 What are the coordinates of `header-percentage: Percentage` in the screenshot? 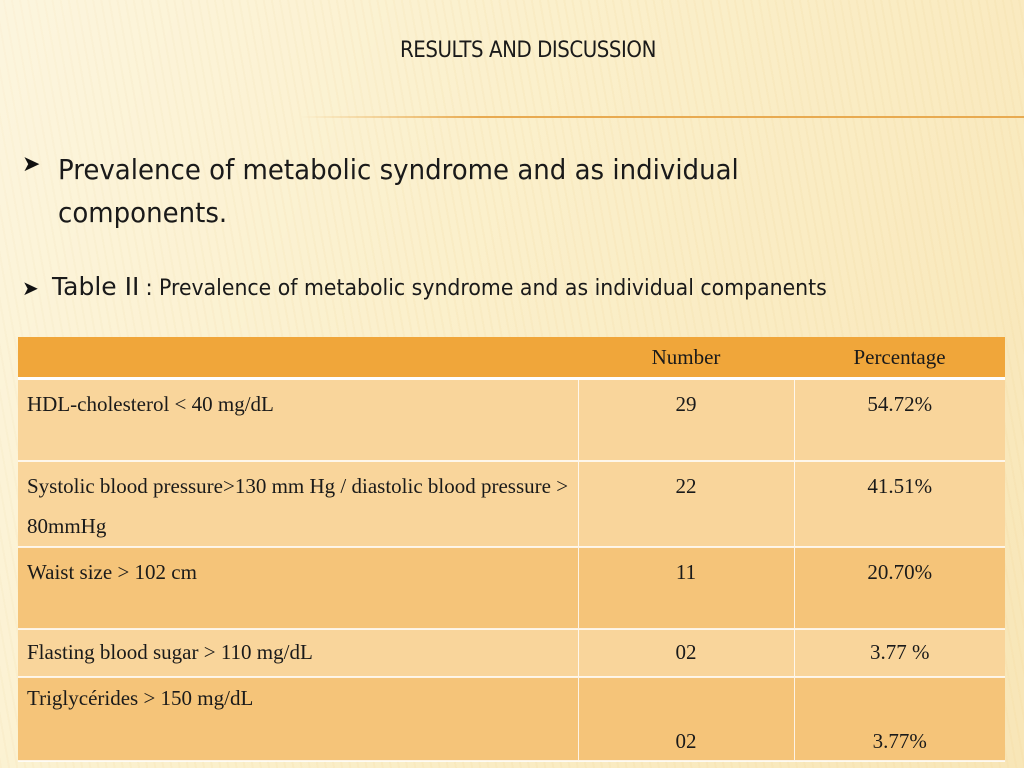 It's located at (899, 358).